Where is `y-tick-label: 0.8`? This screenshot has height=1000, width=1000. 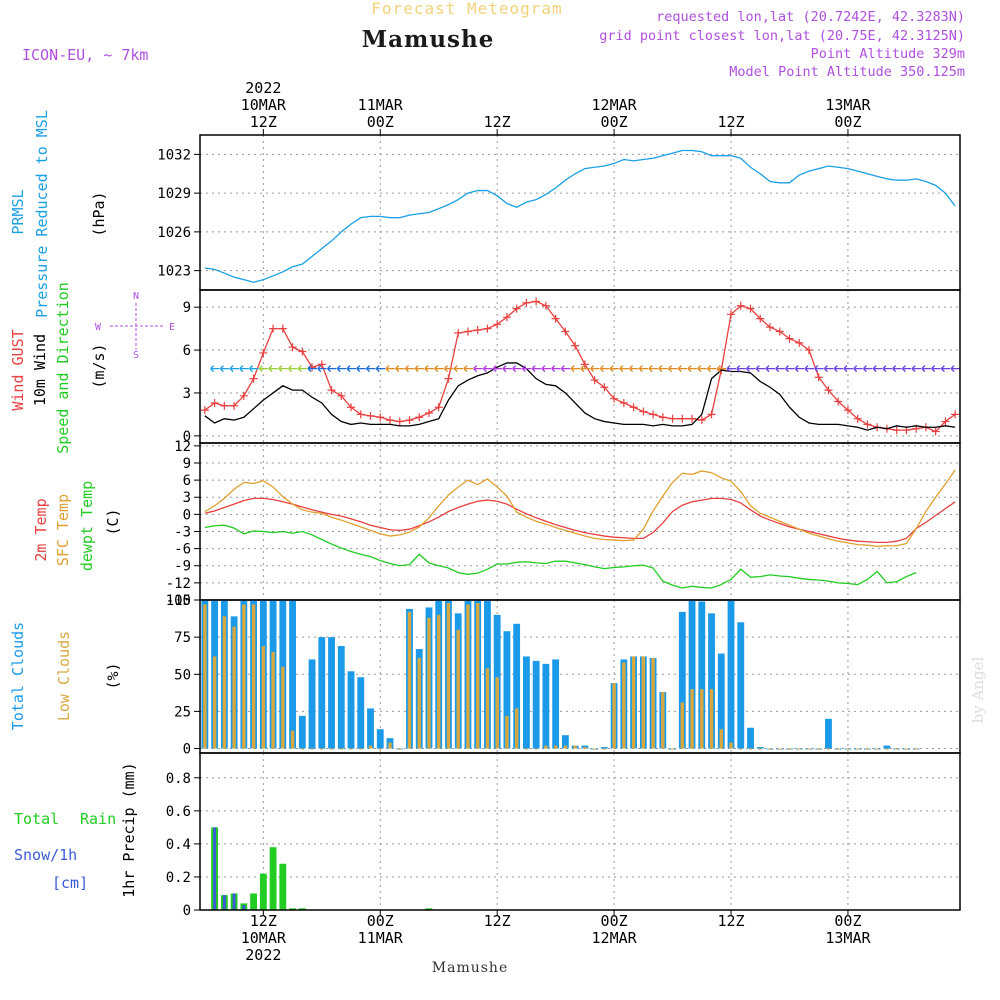
y-tick-label: 0.8 is located at coordinates (178, 779).